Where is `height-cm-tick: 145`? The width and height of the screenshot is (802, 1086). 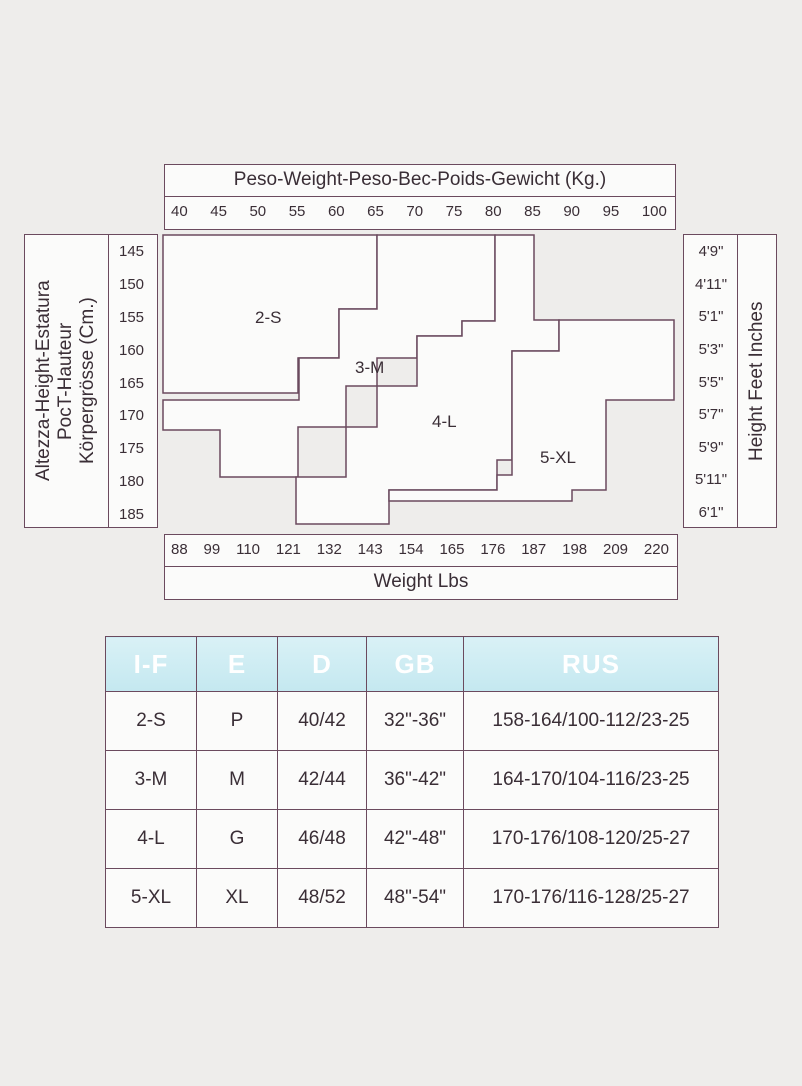 height-cm-tick: 145 is located at coordinates (132, 251).